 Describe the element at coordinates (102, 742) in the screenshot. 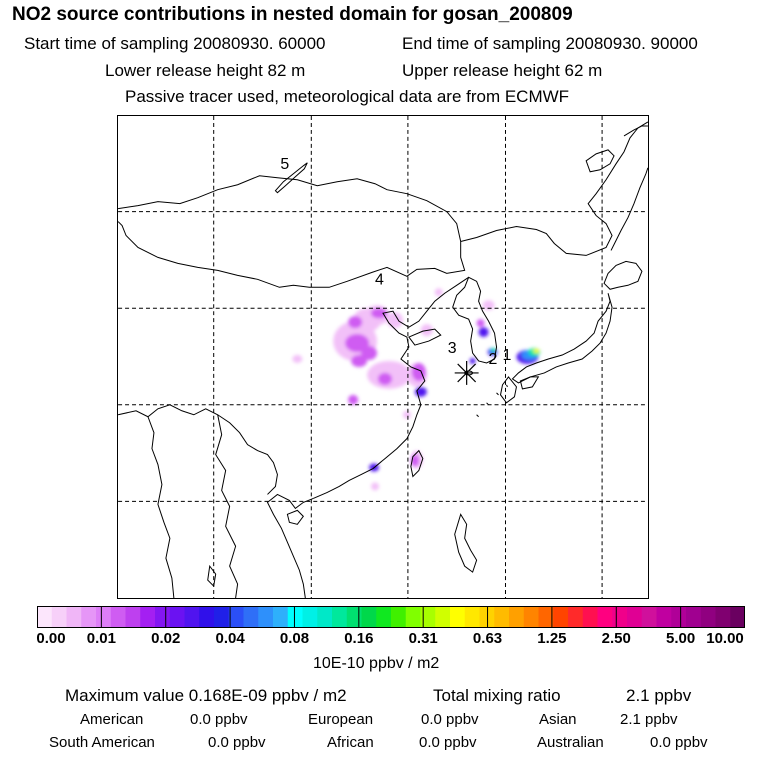

I see `region-name-south-american: South American` at that location.